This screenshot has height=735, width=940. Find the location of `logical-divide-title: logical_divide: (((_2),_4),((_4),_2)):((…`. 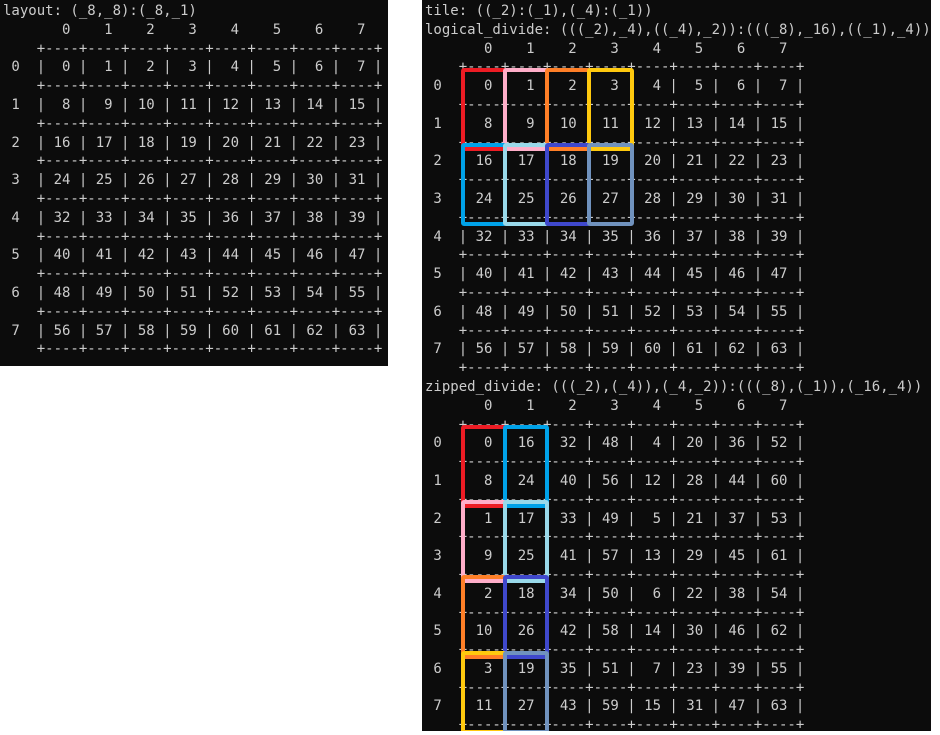

logical-divide-title: logical_divide: (((_2),_4),((_4),_2)):((… is located at coordinates (678, 29).